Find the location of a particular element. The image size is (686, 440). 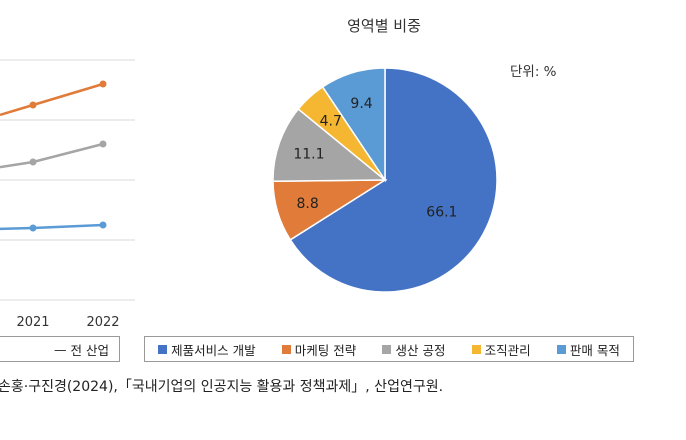

legend-label: 판매 목적 is located at coordinates (594, 350).